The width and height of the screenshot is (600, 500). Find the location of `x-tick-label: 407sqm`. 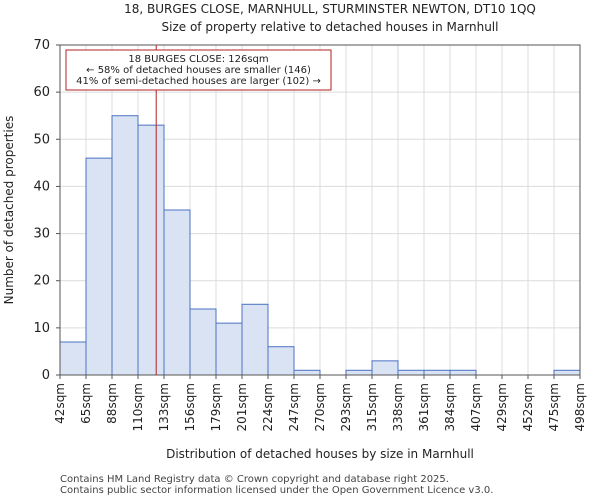

x-tick-label: 407sqm is located at coordinates (476, 407).